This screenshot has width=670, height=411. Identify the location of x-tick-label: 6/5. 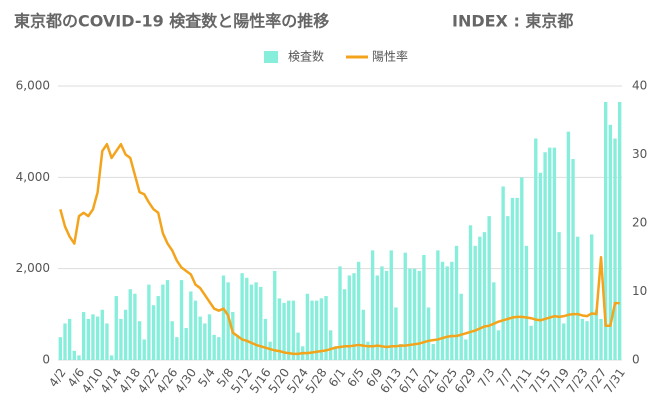
(355, 378).